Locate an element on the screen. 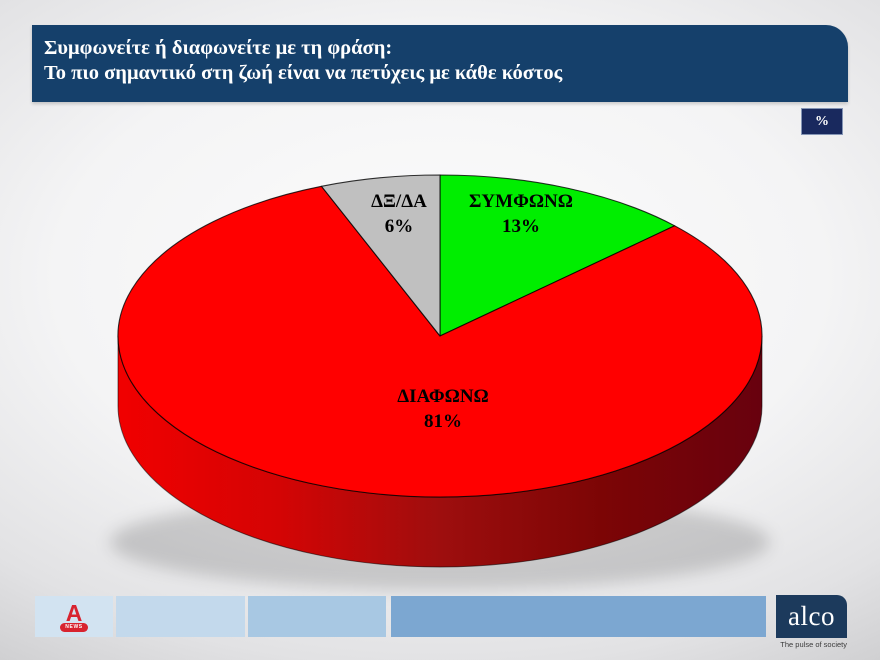  alpha-logo-letter-icon: A is located at coordinates (74, 612).